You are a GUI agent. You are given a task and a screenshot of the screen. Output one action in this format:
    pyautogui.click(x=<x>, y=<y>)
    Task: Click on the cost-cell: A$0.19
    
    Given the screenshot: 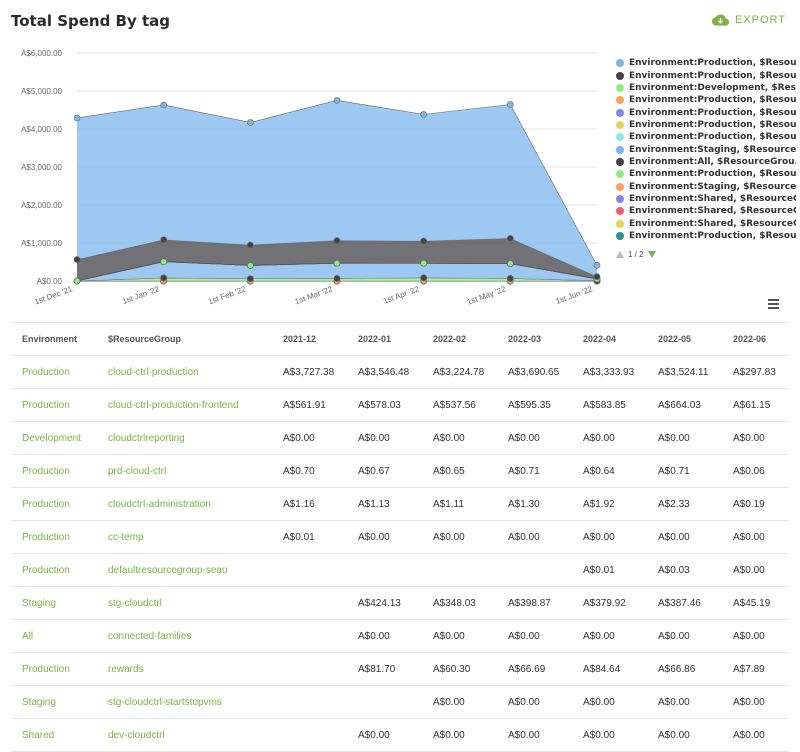 What is the action you would take?
    pyautogui.click(x=755, y=504)
    